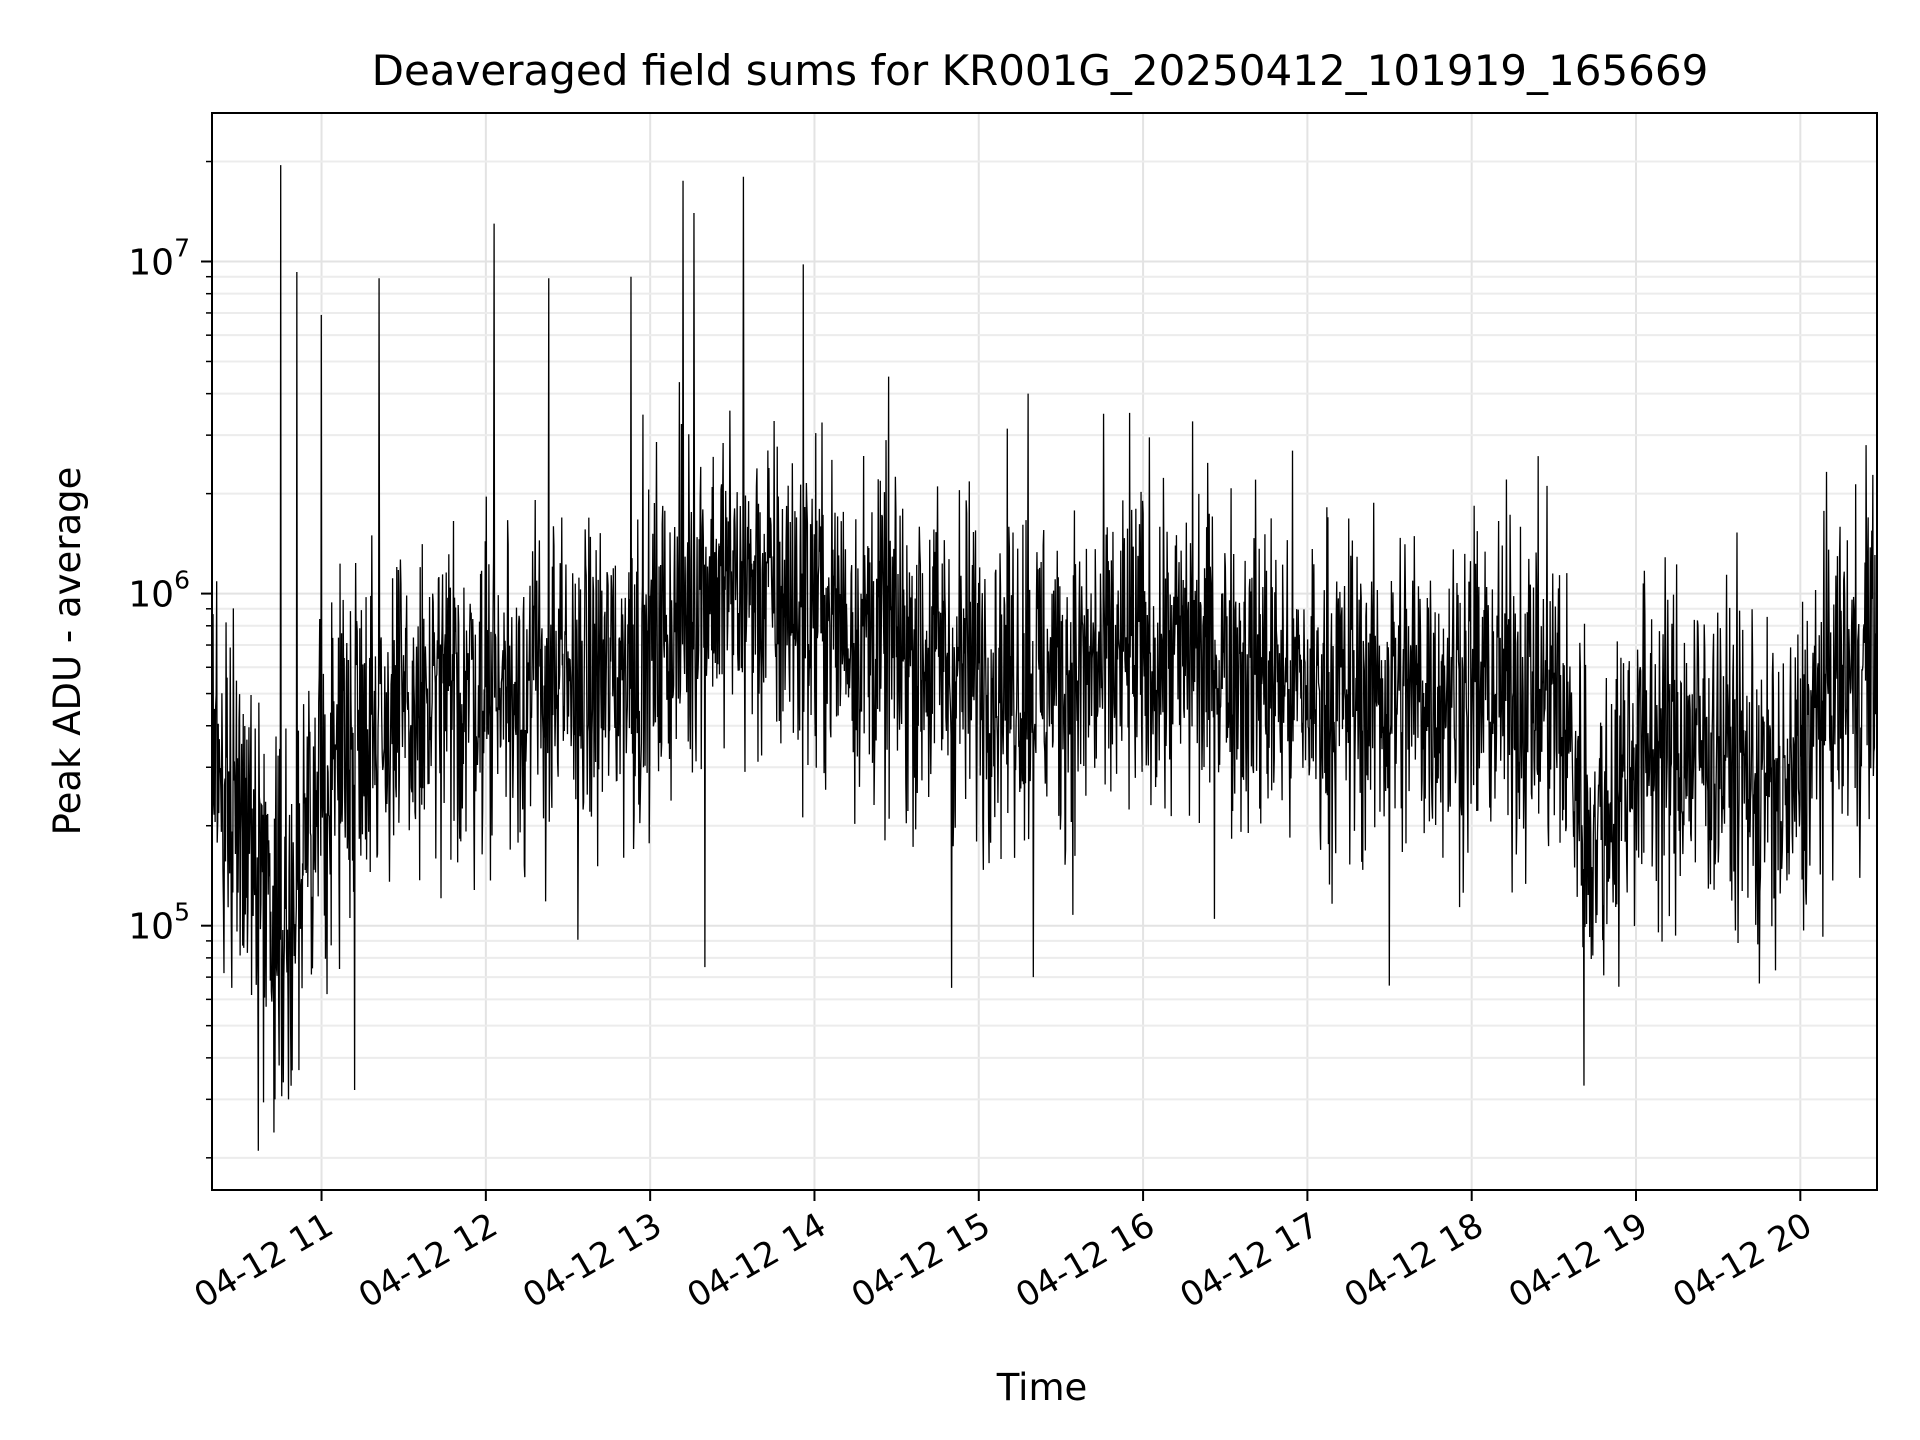  What do you see at coordinates (170, 659) in the screenshot?
I see `y-axis: 10⁵ 10⁶ 10⁷` at bounding box center [170, 659].